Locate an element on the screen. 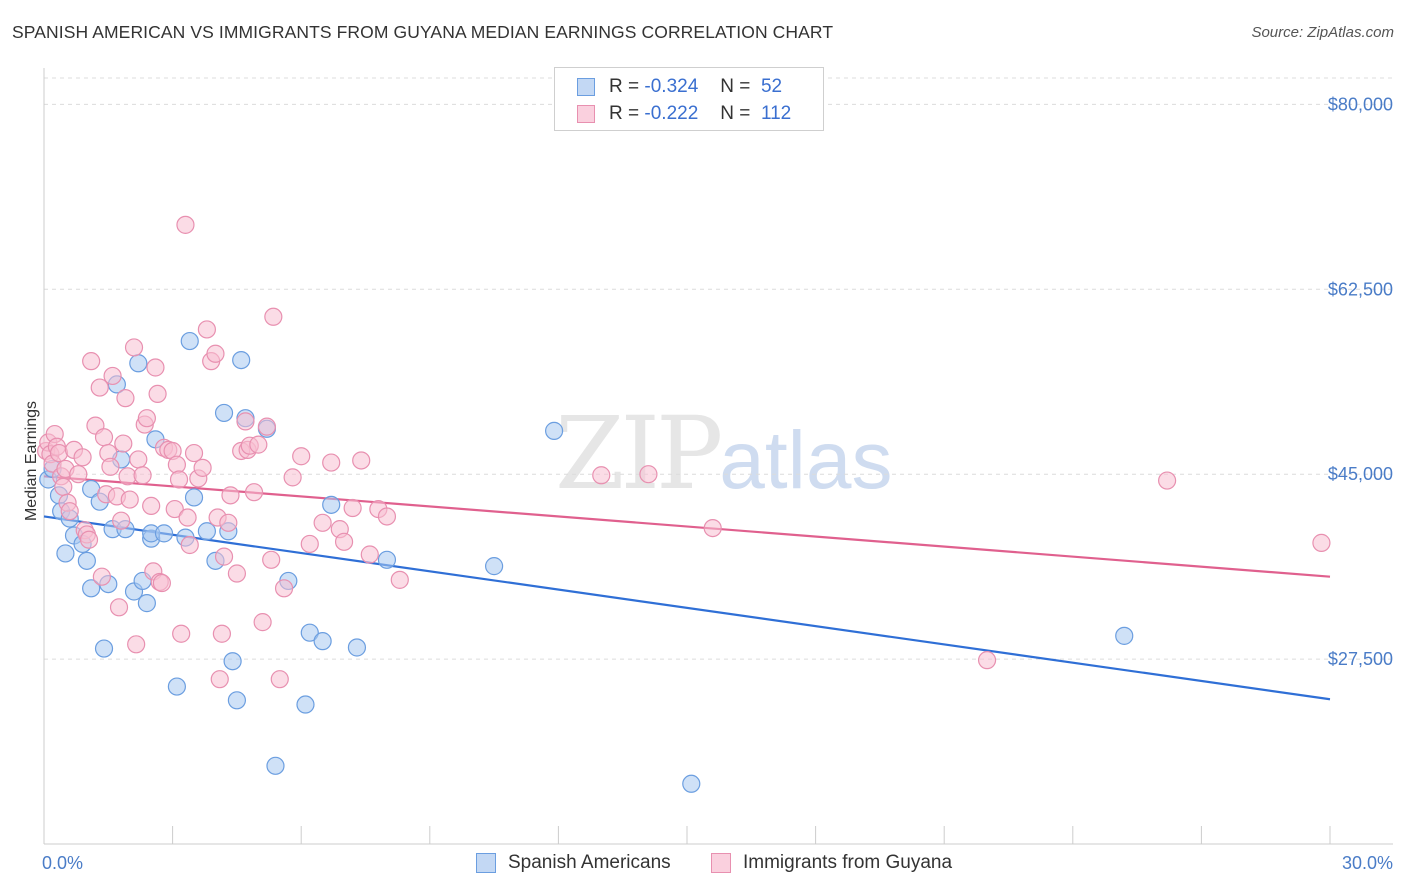 This screenshot has height=892, width=1406. n-label: N = is located at coordinates (735, 86).